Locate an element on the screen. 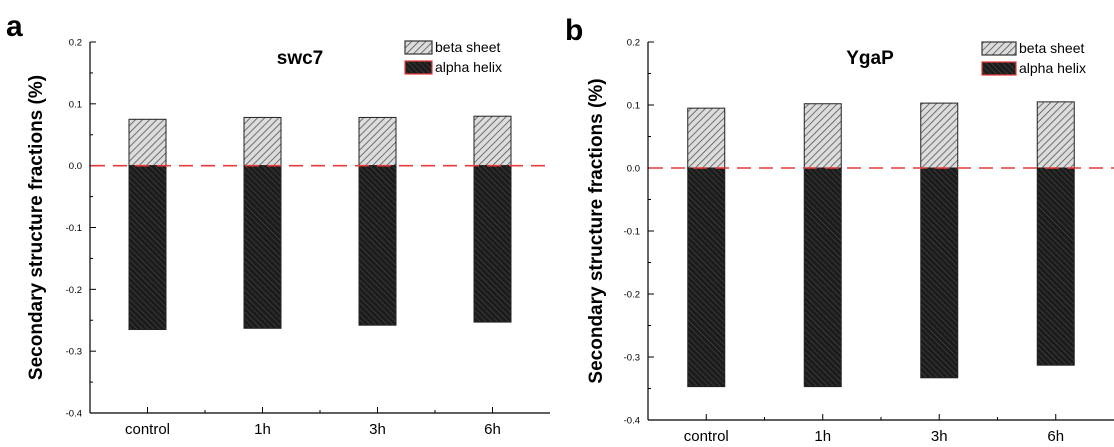 The image size is (1114, 447). panel-label: b is located at coordinates (574, 30).